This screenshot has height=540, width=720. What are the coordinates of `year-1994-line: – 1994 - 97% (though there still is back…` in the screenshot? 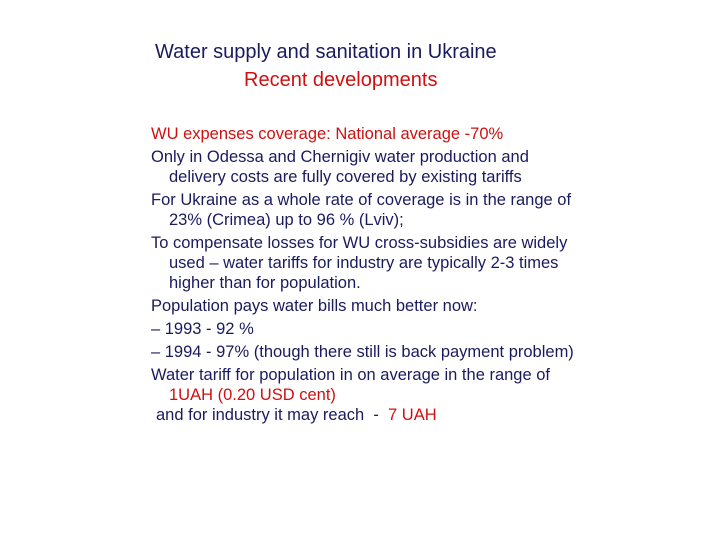 It's located at (362, 352).